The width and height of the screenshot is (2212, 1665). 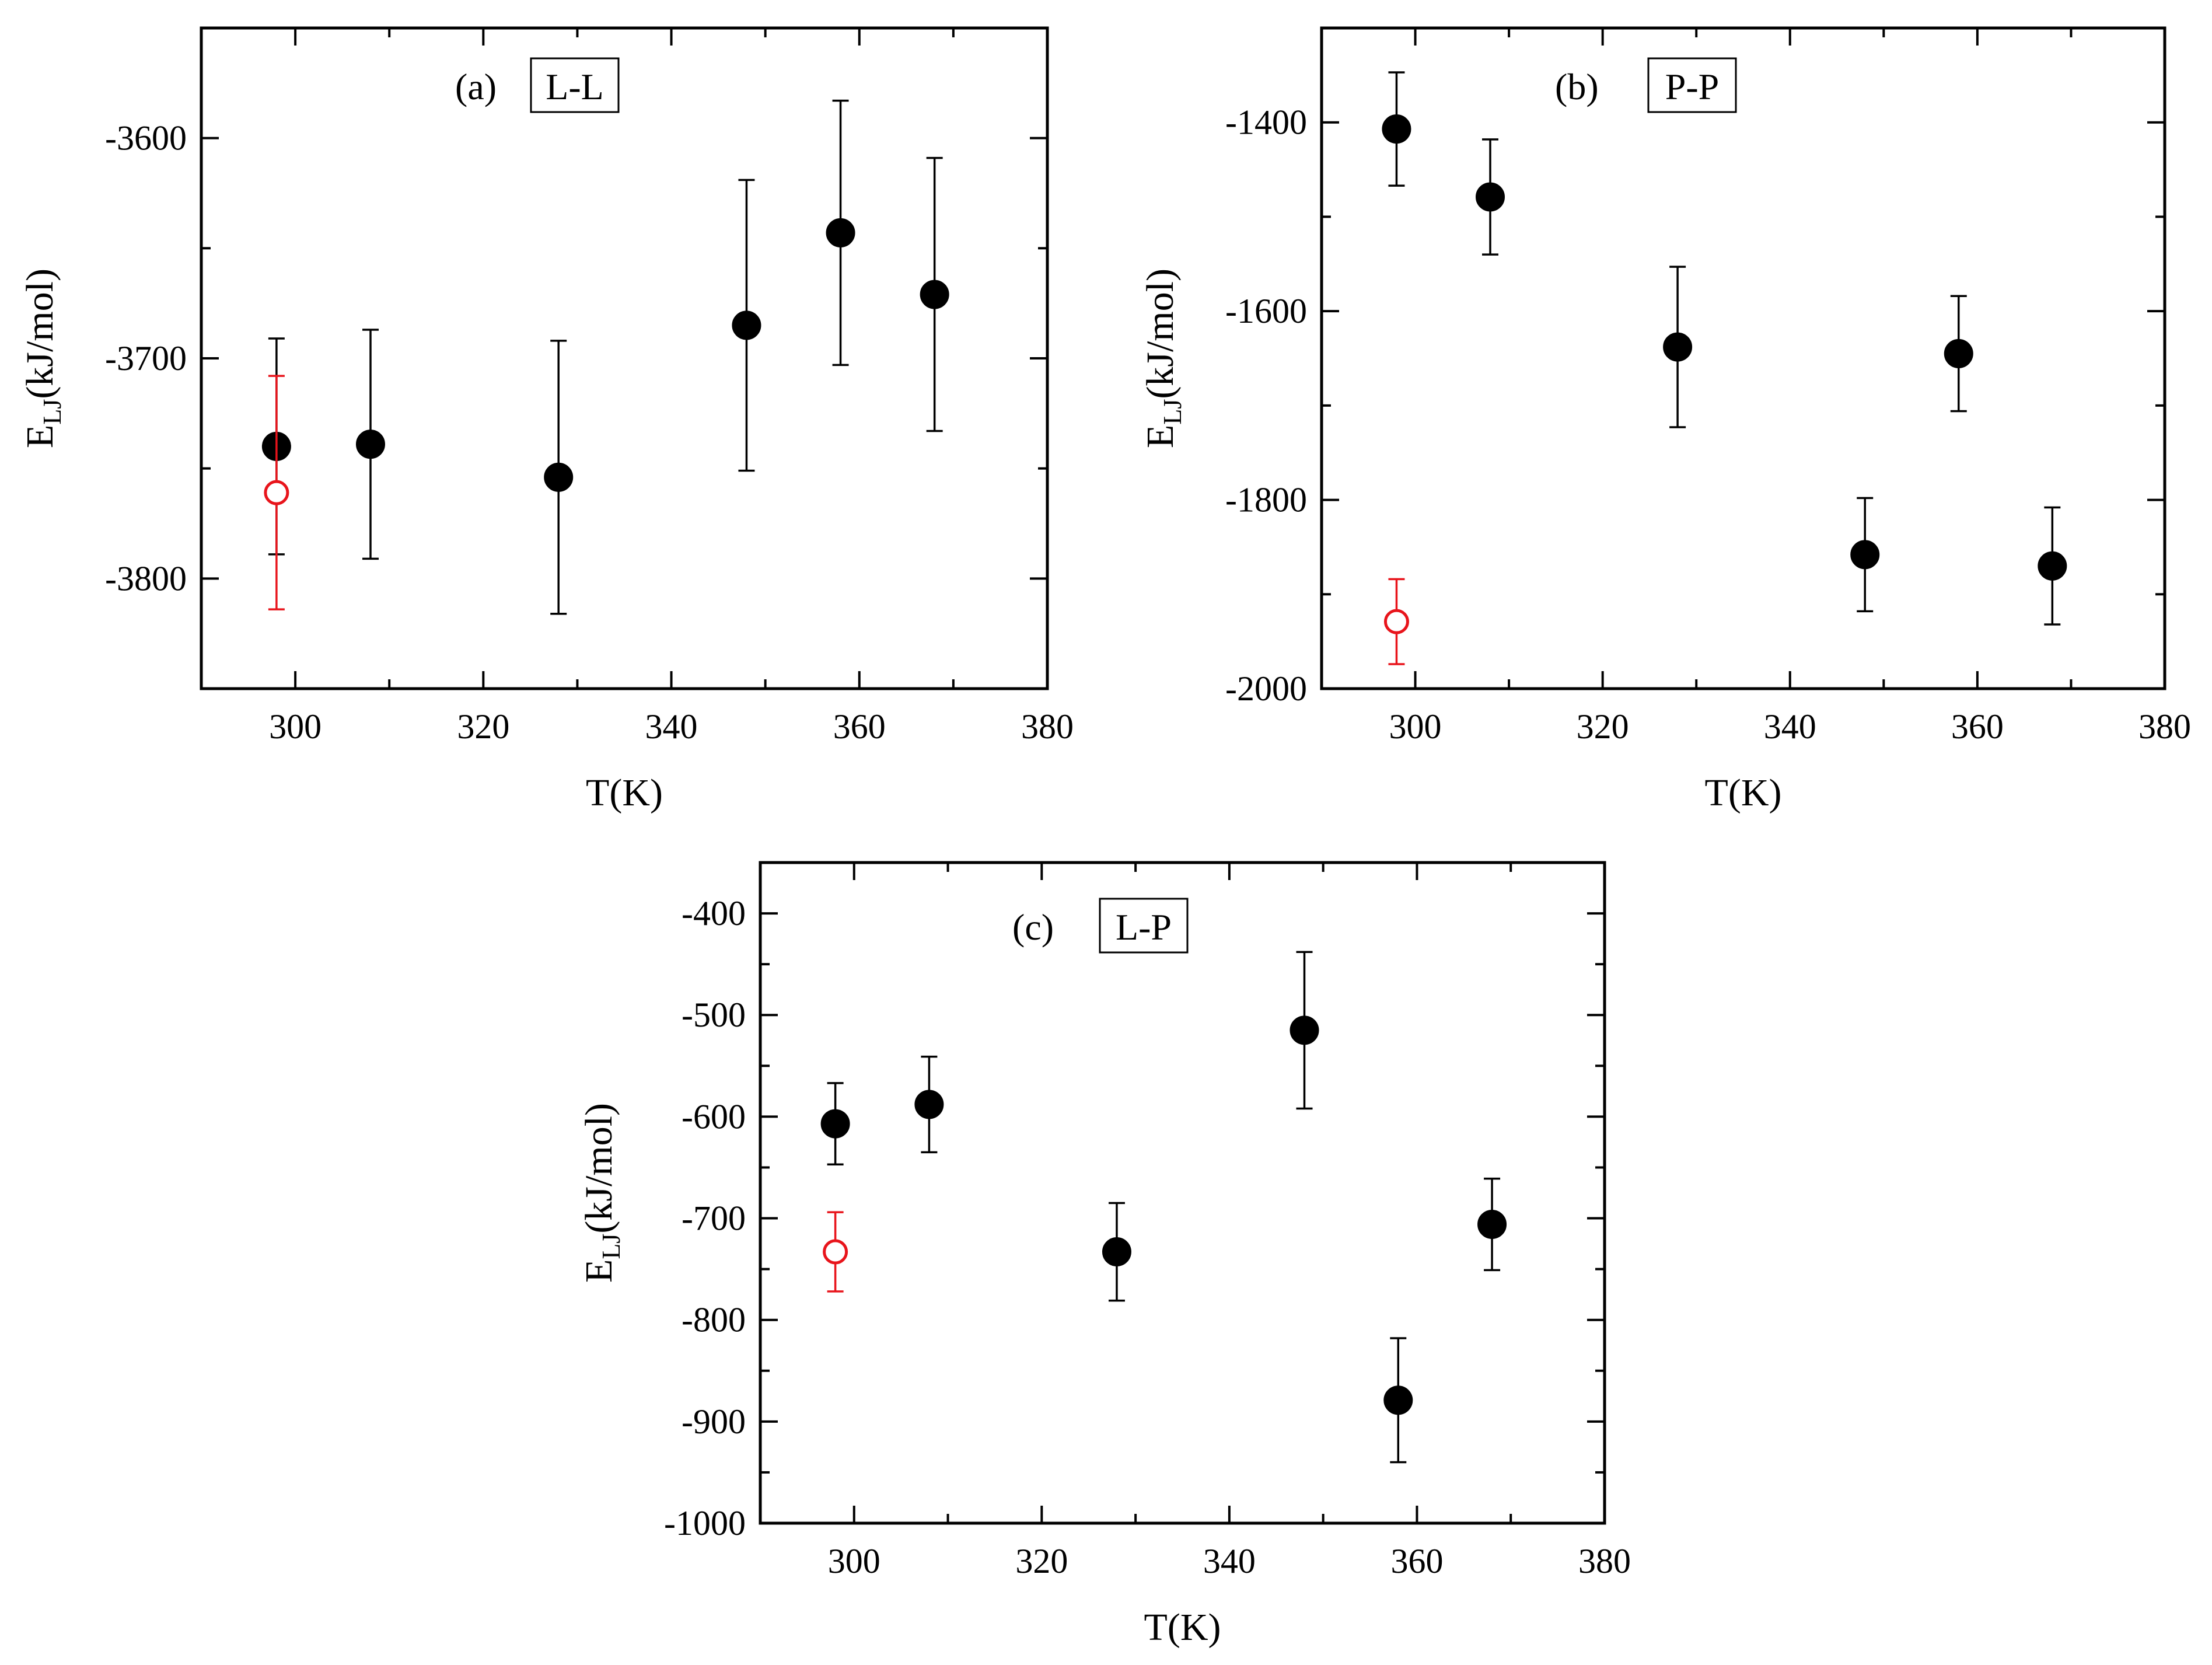 I want to click on y-tick-label: -900, so click(x=714, y=1421).